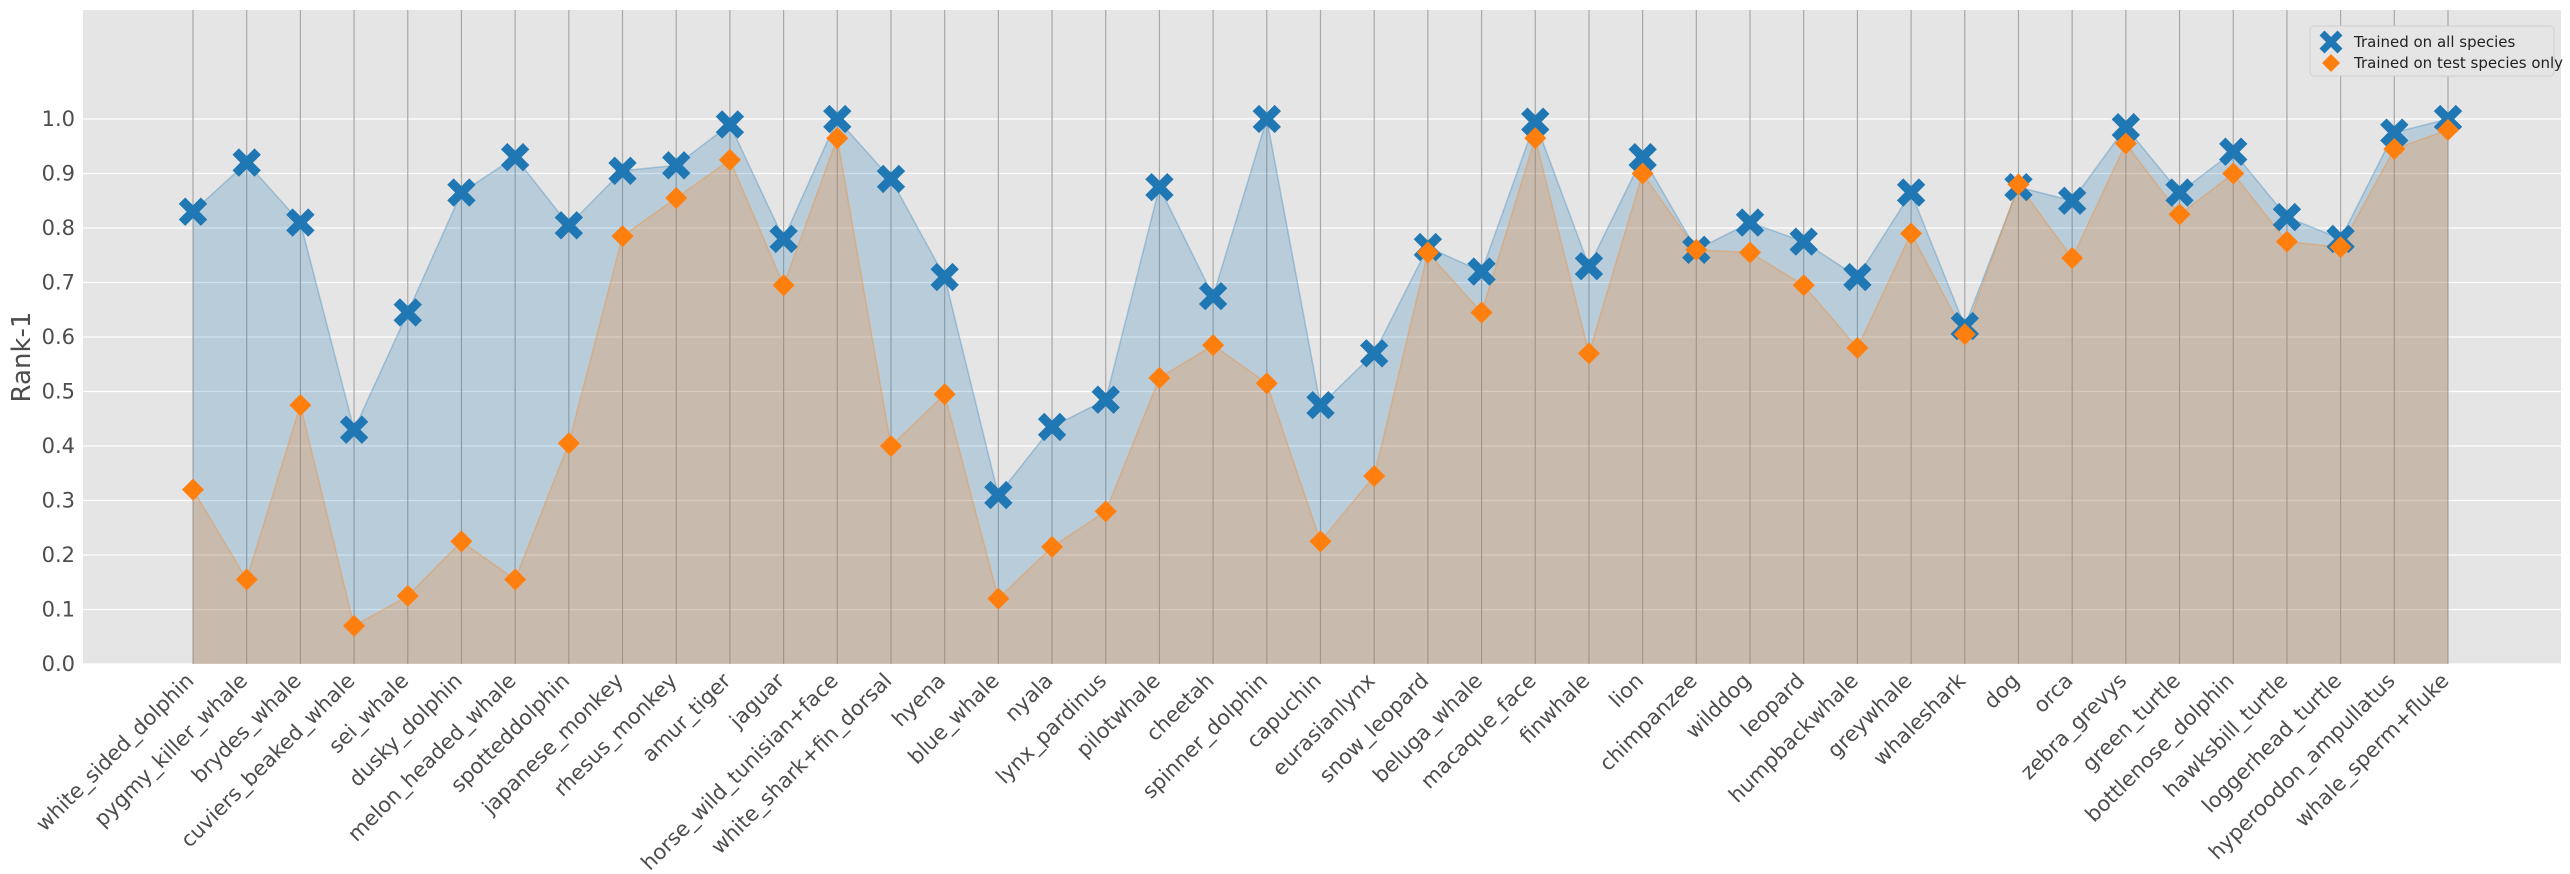 The width and height of the screenshot is (2570, 874). What do you see at coordinates (58, 283) in the screenshot?
I see `y-tick-label: 0.7` at bounding box center [58, 283].